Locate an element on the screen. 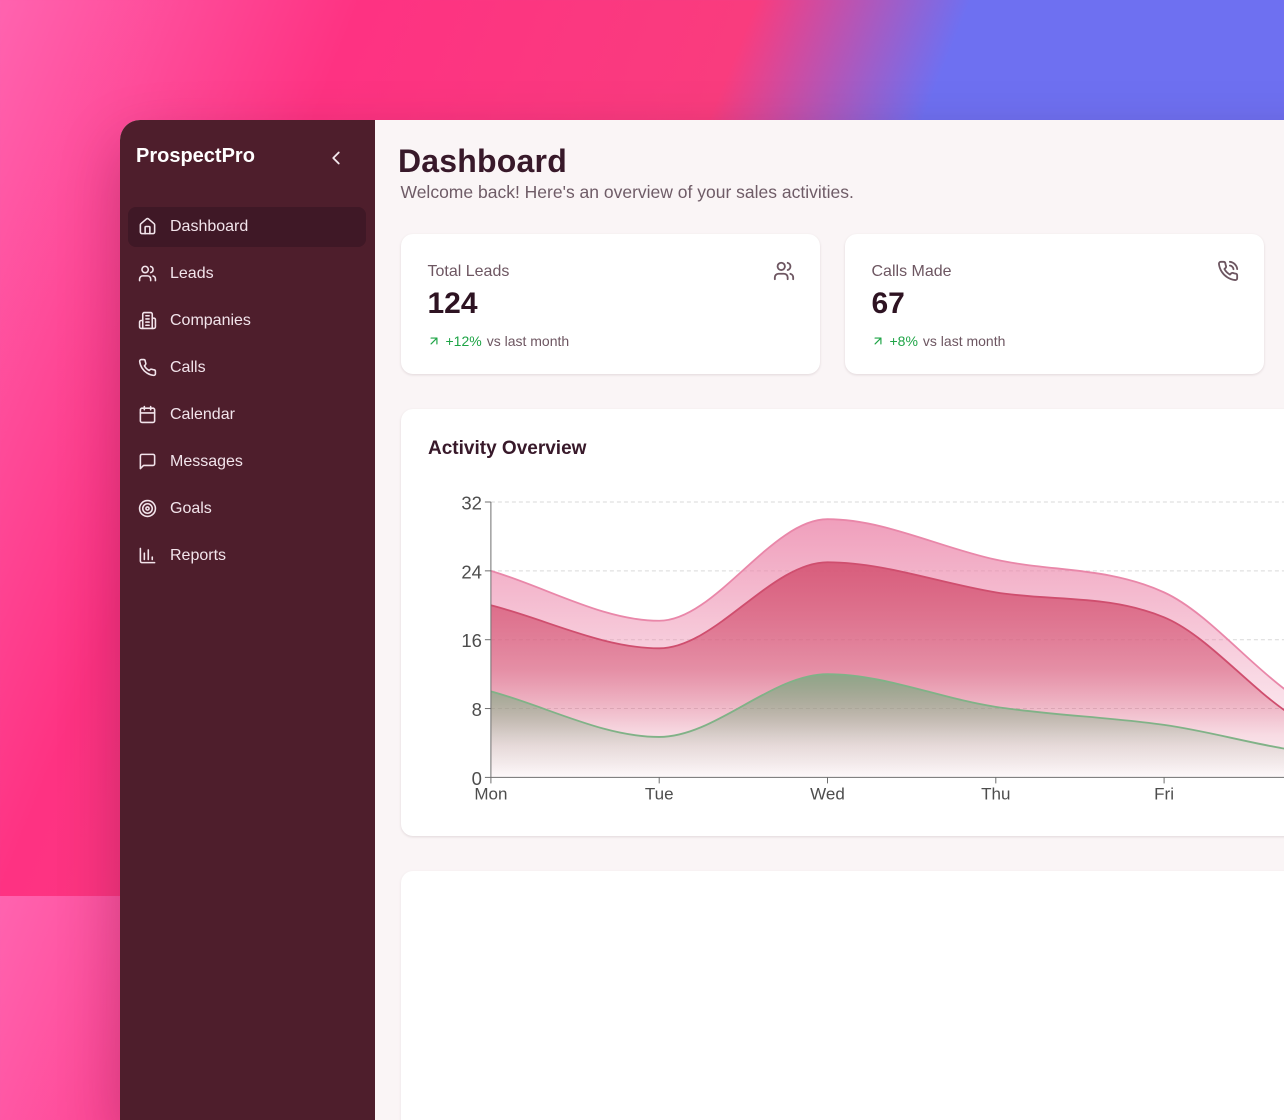 This screenshot has height=1120, width=1284. svg-text: 16 is located at coordinates (471, 640).